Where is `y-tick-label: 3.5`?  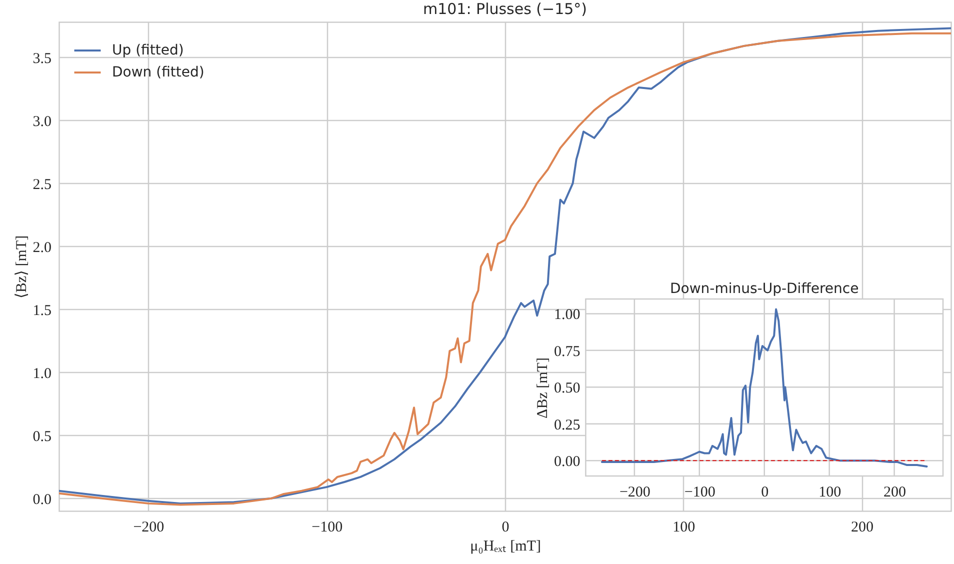 y-tick-label: 3.5 is located at coordinates (42, 58).